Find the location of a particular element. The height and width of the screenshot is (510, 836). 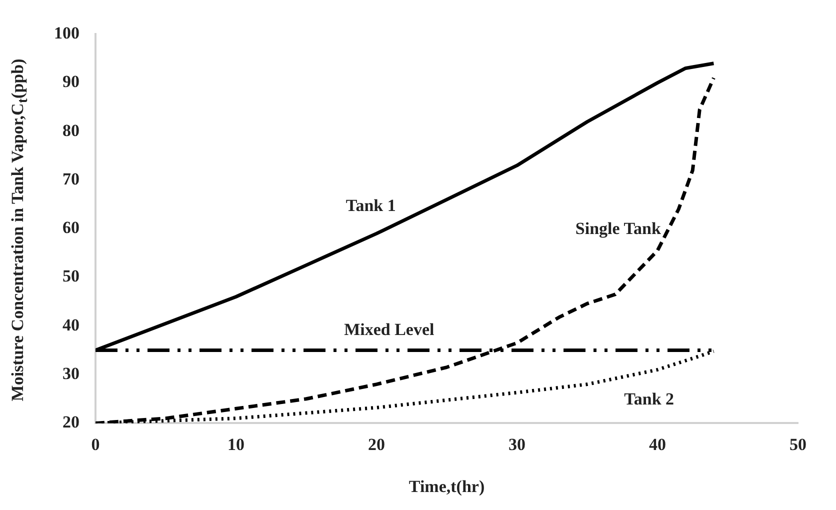

y-tick-label: 20 is located at coordinates (71, 422).